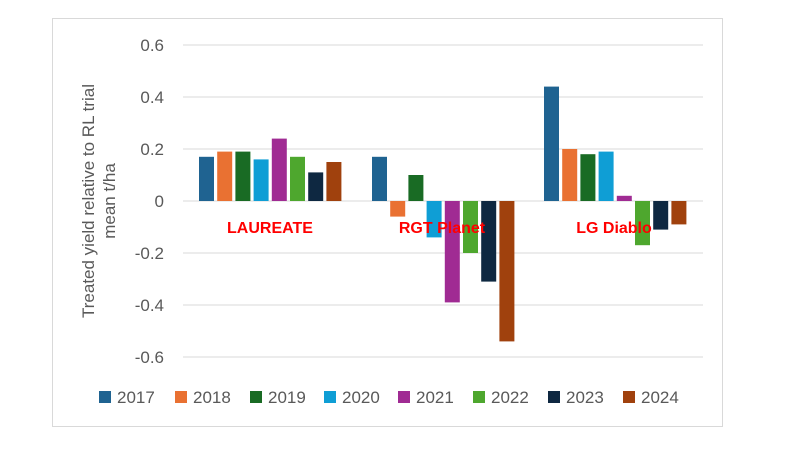 The height and width of the screenshot is (450, 800). Describe the element at coordinates (149, 253) in the screenshot. I see `y-tick-label: -0.2` at that location.